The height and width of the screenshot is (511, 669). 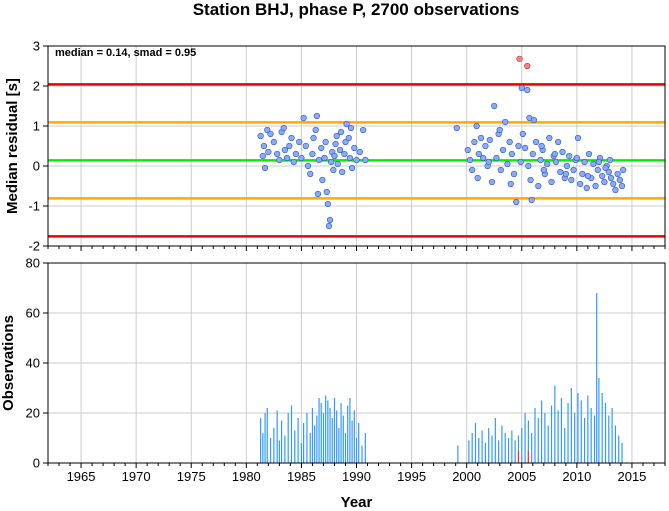 What do you see at coordinates (357, 502) in the screenshot?
I see `year-axis-label: Year` at bounding box center [357, 502].